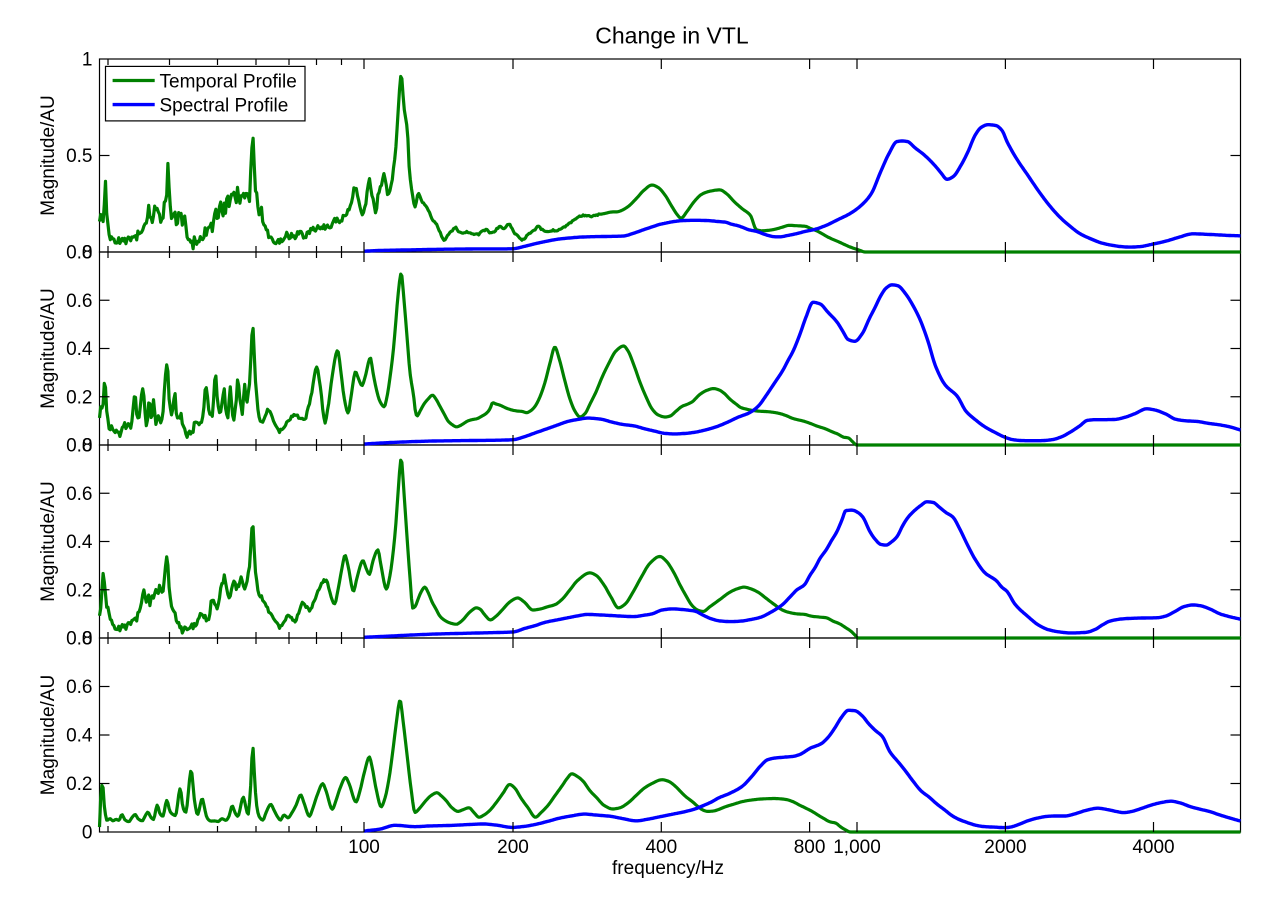  What do you see at coordinates (224, 106) in the screenshot?
I see `svg-text: Spectral Profile` at bounding box center [224, 106].